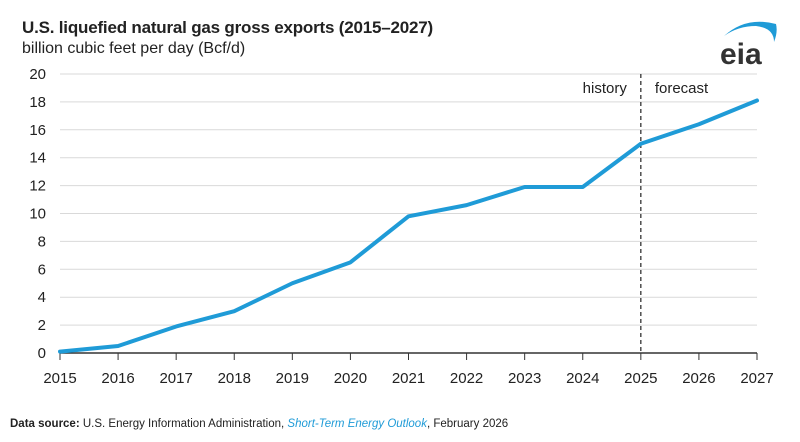 This screenshot has height=442, width=800. What do you see at coordinates (37, 130) in the screenshot?
I see `y-tick-label: 16` at bounding box center [37, 130].